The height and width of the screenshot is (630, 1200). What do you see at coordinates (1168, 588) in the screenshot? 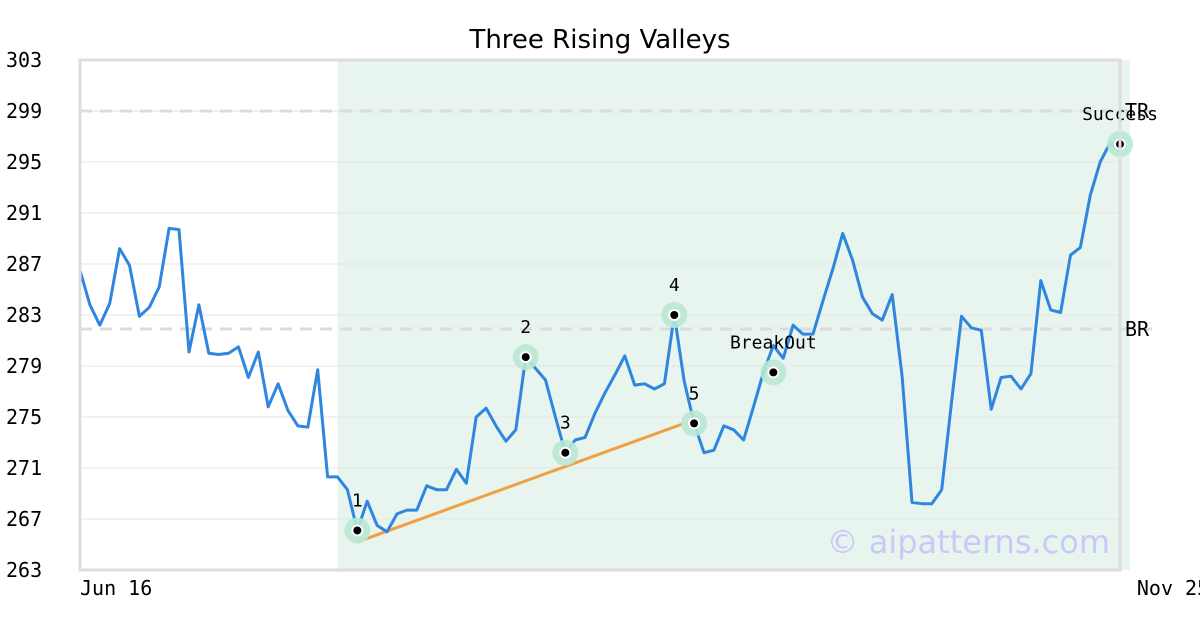
I see `x-tick-label: Nov 25` at bounding box center [1168, 588].